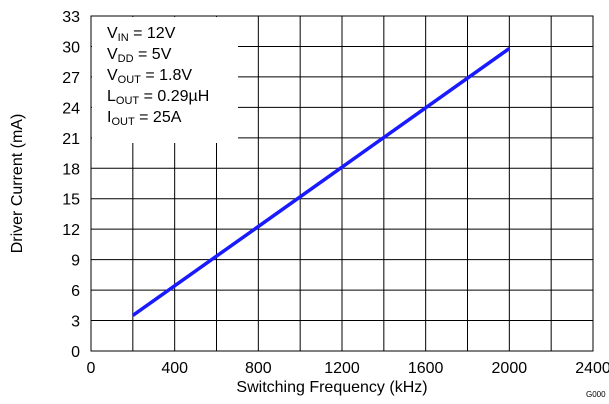 This screenshot has height=404, width=609. What do you see at coordinates (71, 139) in the screenshot?
I see `y-tick-label: 21` at bounding box center [71, 139].